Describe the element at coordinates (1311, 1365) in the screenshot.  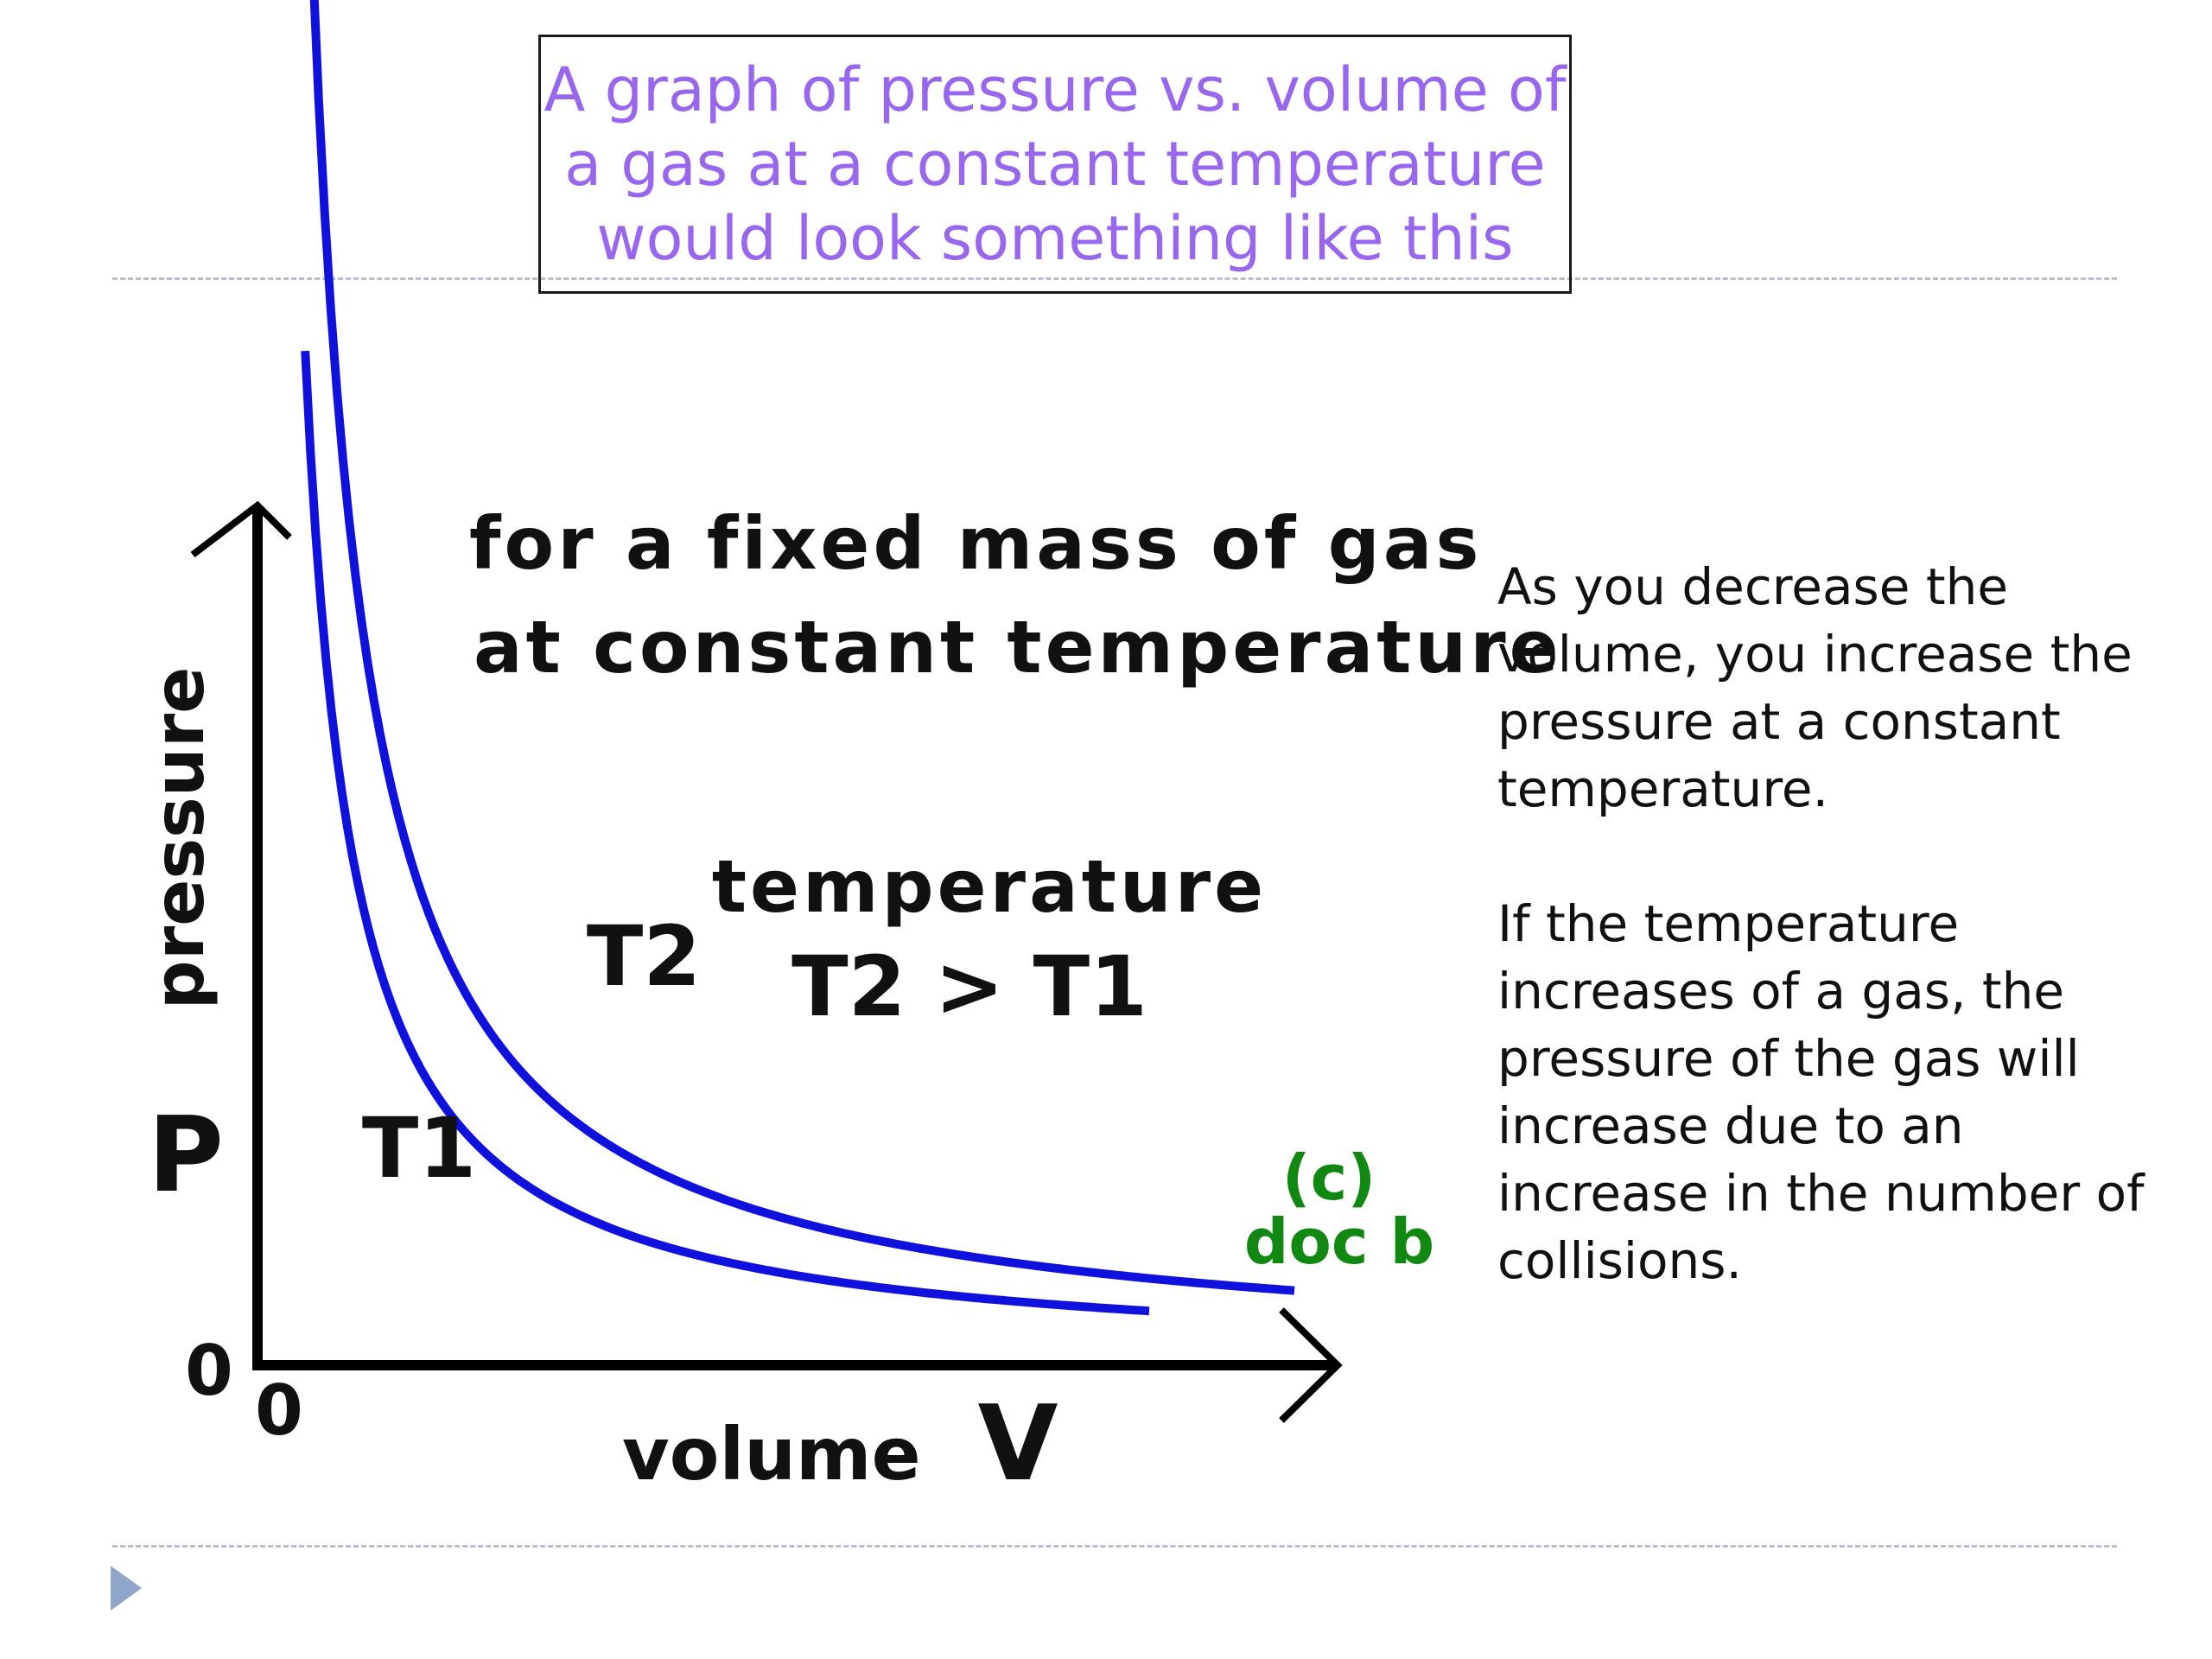
I see `x-axis-arrowhead` at that location.